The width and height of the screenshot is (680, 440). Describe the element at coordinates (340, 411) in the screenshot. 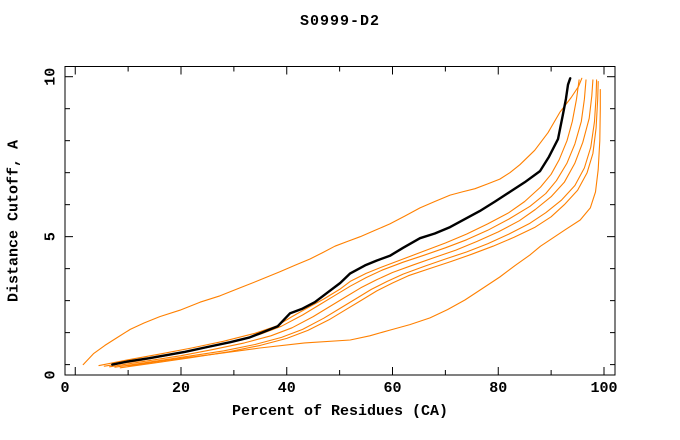

I see `x-axis-title: Percent of Residues (CA)` at that location.